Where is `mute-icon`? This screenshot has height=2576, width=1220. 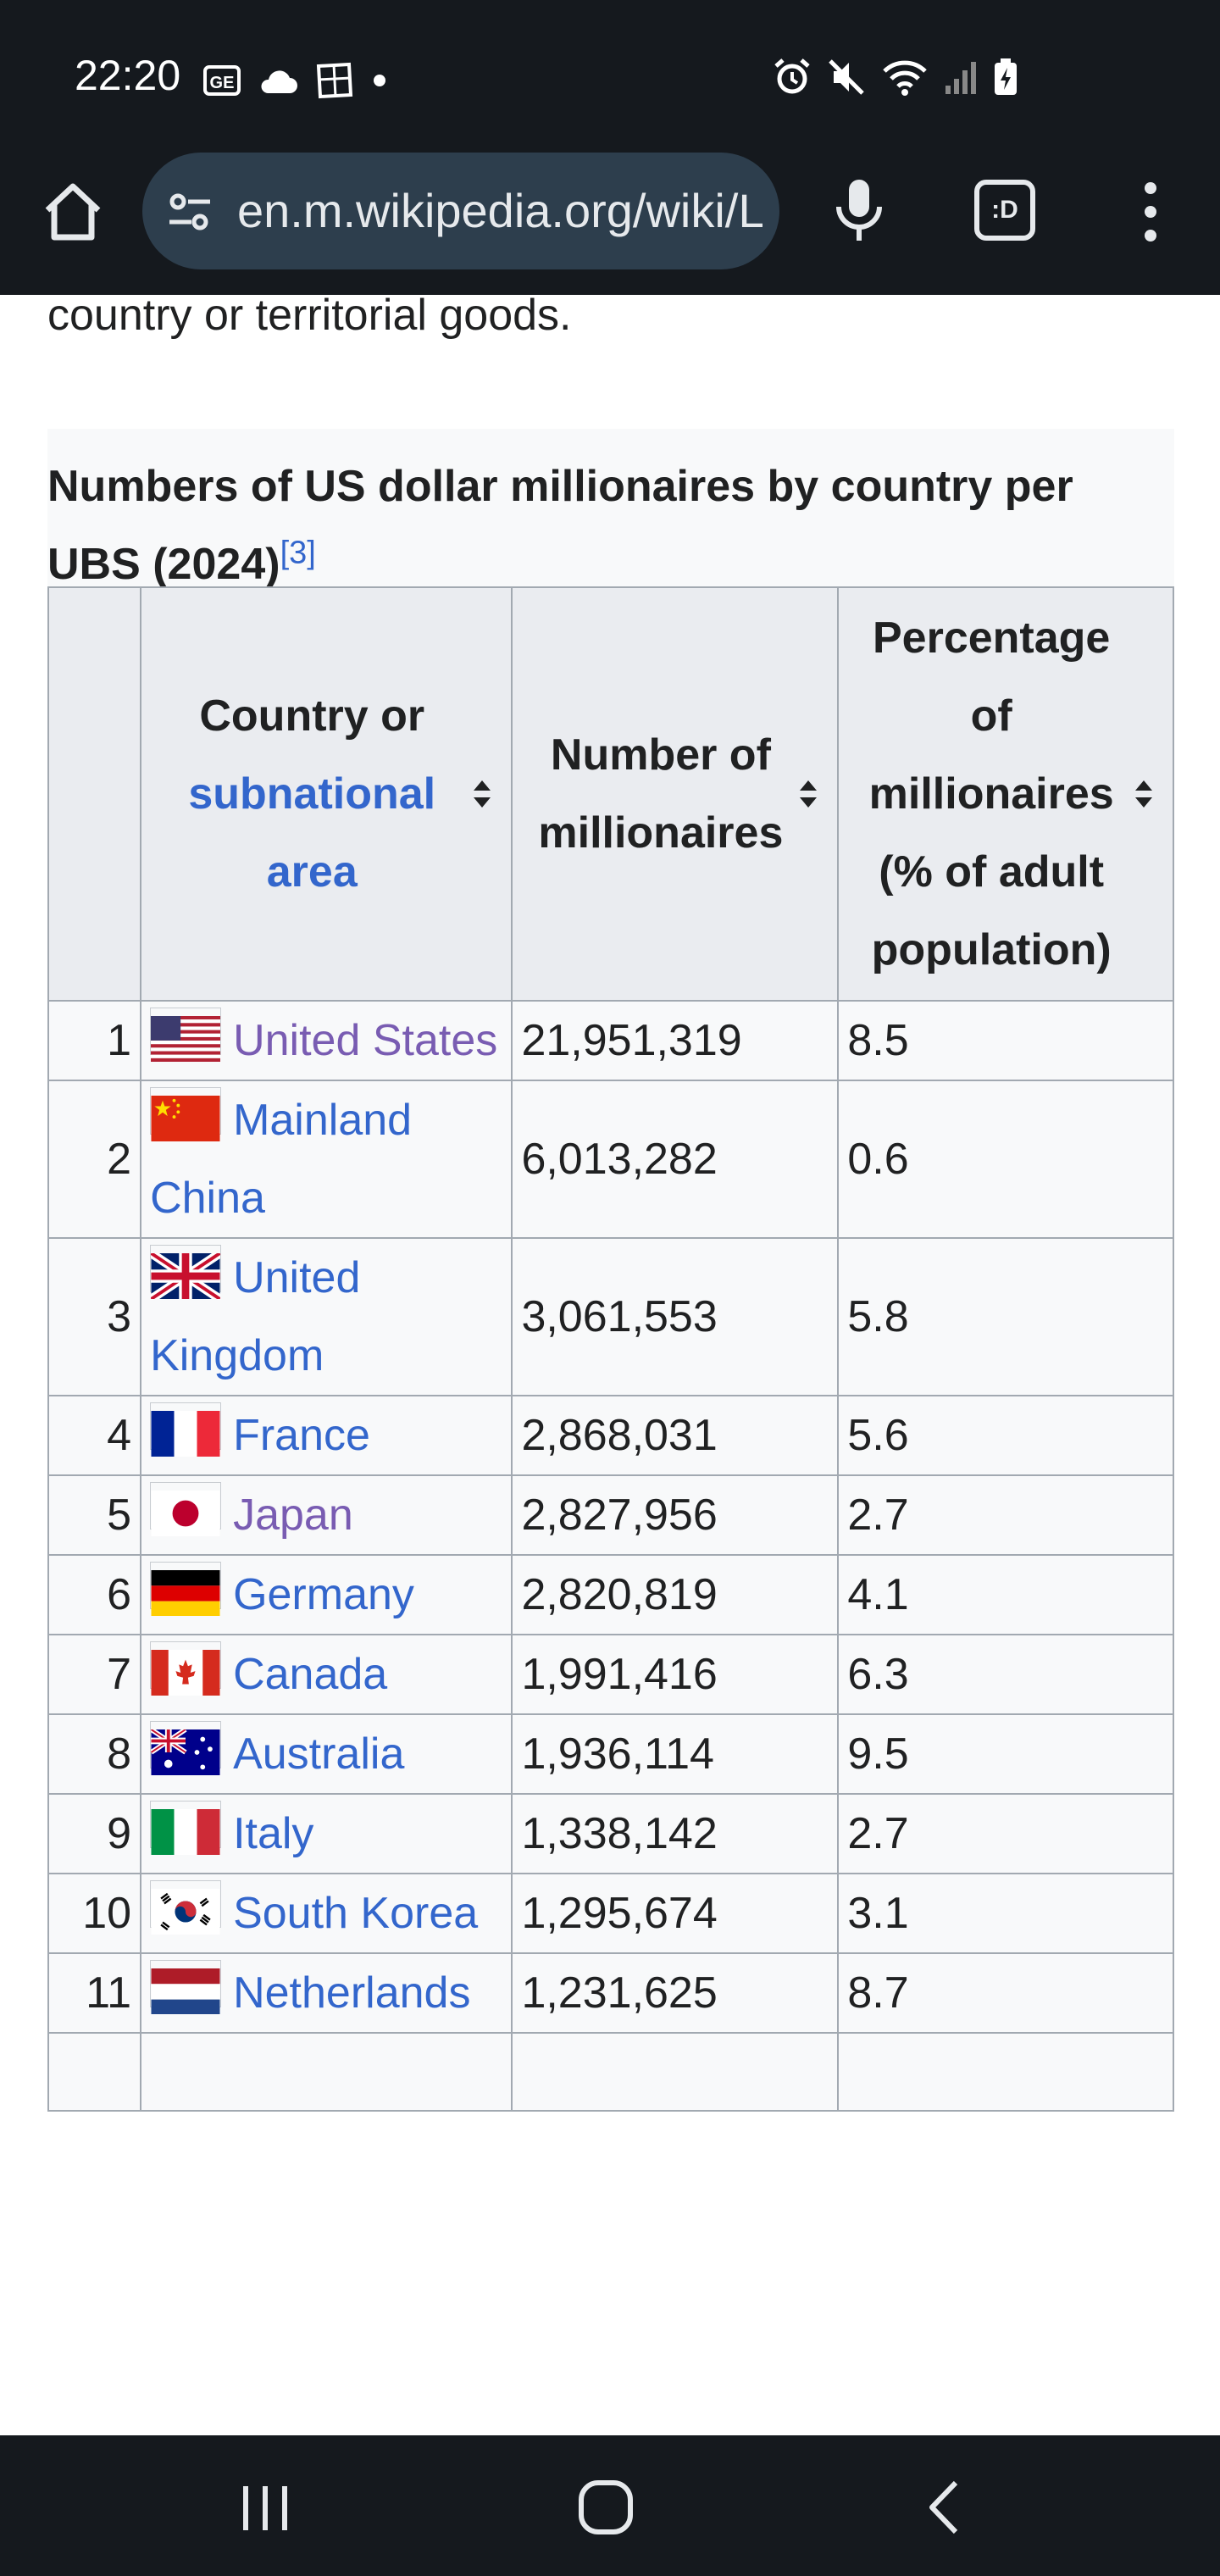 mute-icon is located at coordinates (846, 77).